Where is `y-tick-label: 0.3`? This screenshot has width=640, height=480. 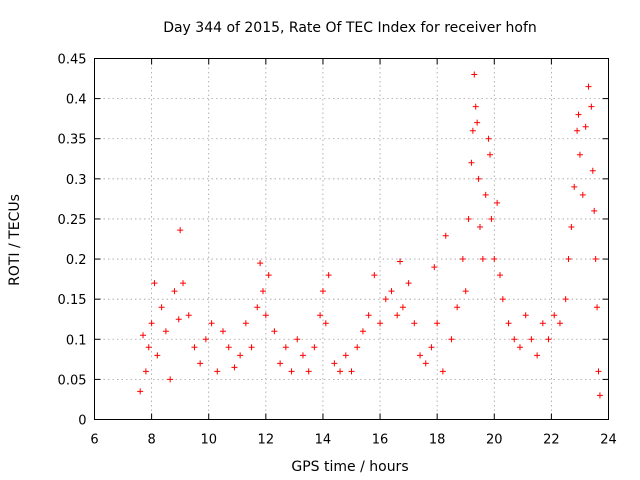
y-tick-label: 0.3 is located at coordinates (76, 180).